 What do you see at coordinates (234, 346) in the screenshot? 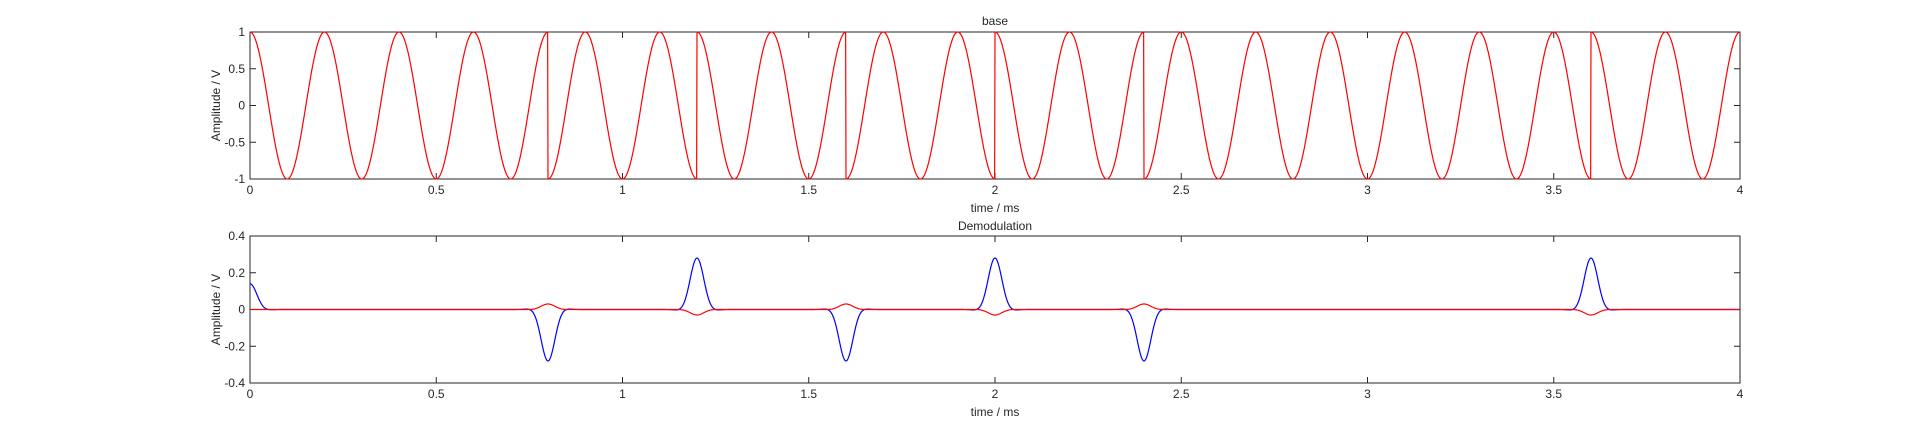
I see `demodulation-y-tick-label: -0.2` at bounding box center [234, 346].